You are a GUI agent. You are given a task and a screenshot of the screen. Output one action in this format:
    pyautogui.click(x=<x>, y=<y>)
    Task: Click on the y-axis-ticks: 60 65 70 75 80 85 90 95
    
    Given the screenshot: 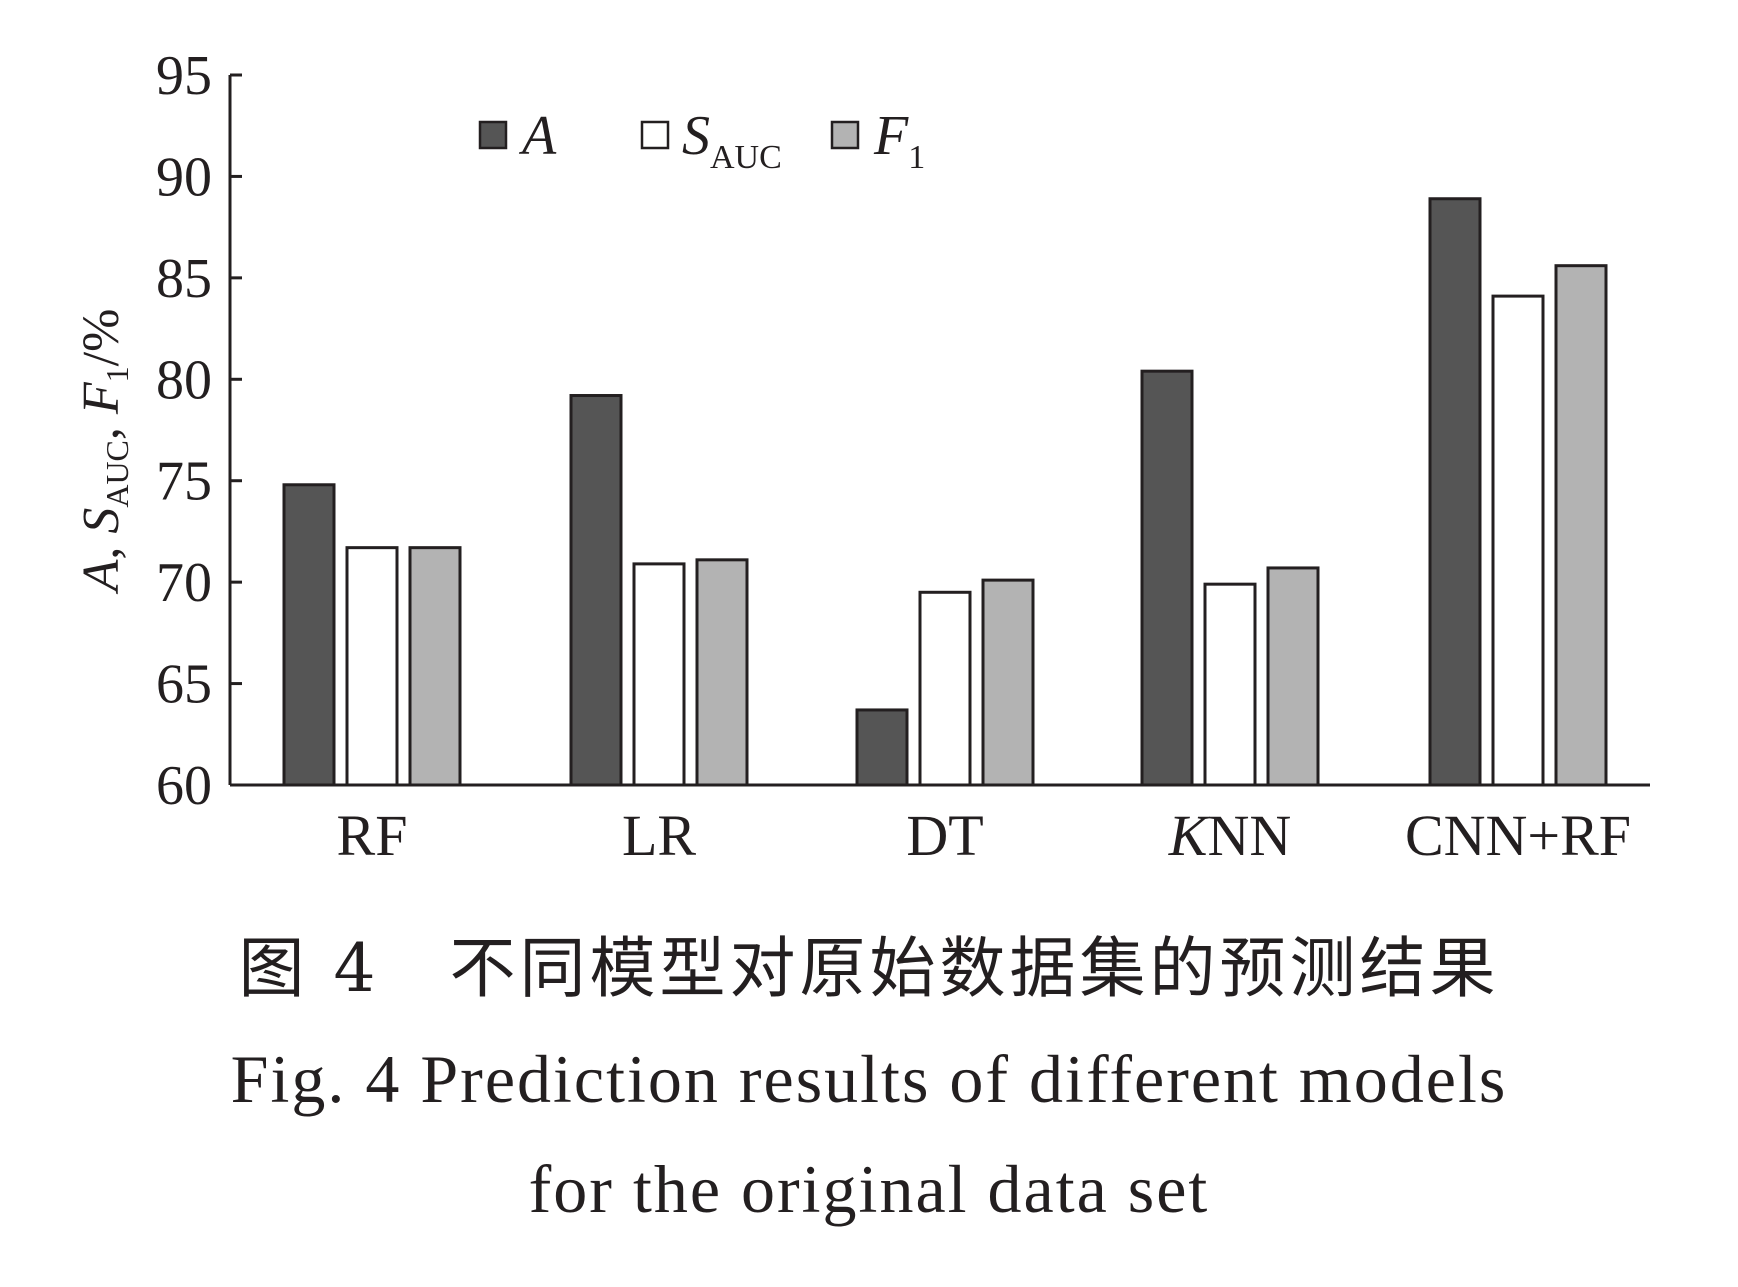 What is the action you would take?
    pyautogui.click(x=199, y=431)
    